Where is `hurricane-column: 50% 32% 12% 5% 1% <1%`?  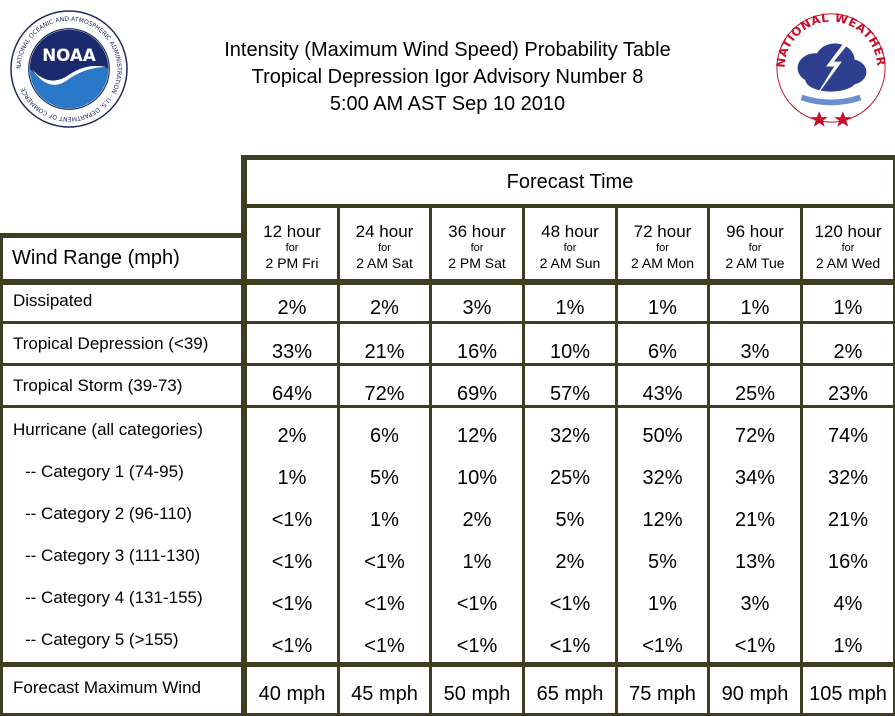 hurricane-column: 50% 32% 12% 5% 1% <1% is located at coordinates (662, 535).